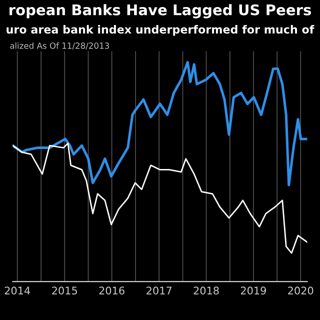 The image size is (320, 320). Describe the element at coordinates (160, 11) in the screenshot. I see `chart-title: ropean Banks Have Lagged US Peers` at that location.